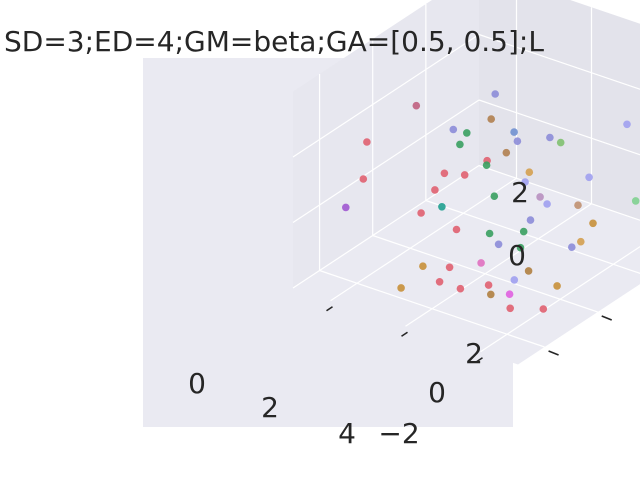 Image resolution: width=640 pixels, height=480 pixels. What do you see at coordinates (469, 334) in the screenshot?
I see `tick-marks` at bounding box center [469, 334].